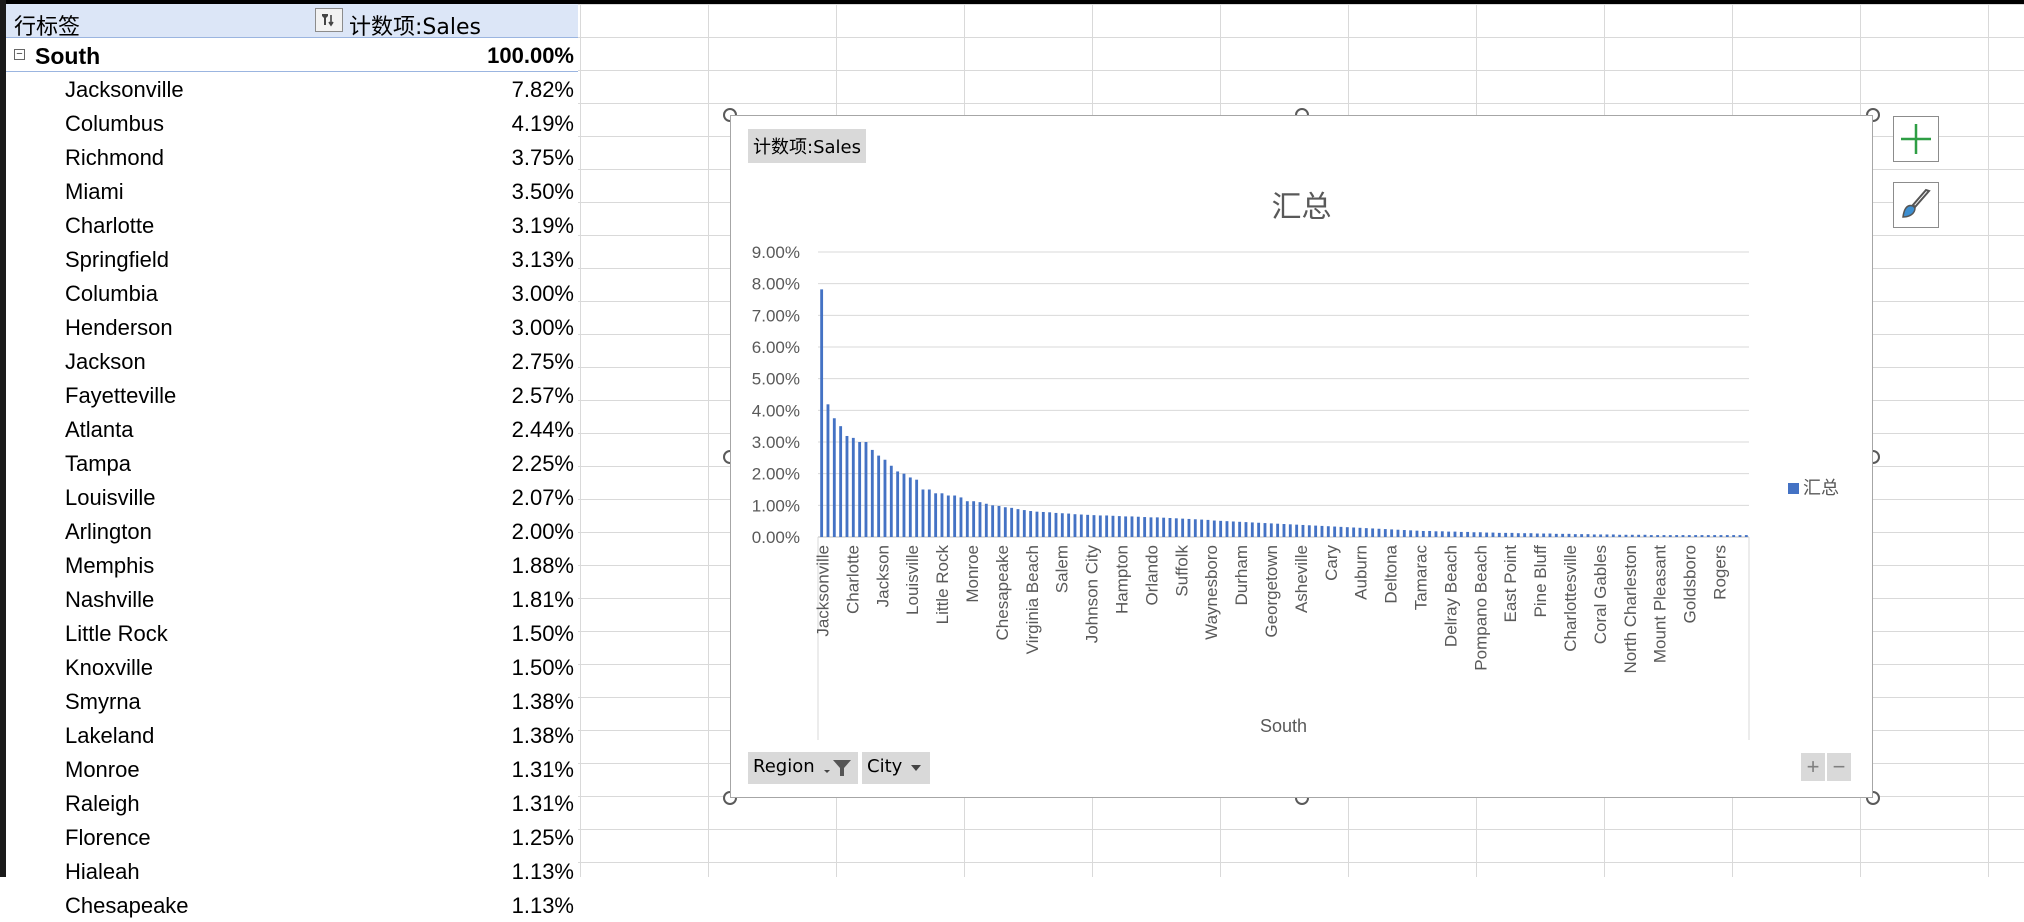 The height and width of the screenshot is (922, 2024). Describe the element at coordinates (292, 803) in the screenshot. I see `pivot-row: Raleigh 1.31%` at that location.